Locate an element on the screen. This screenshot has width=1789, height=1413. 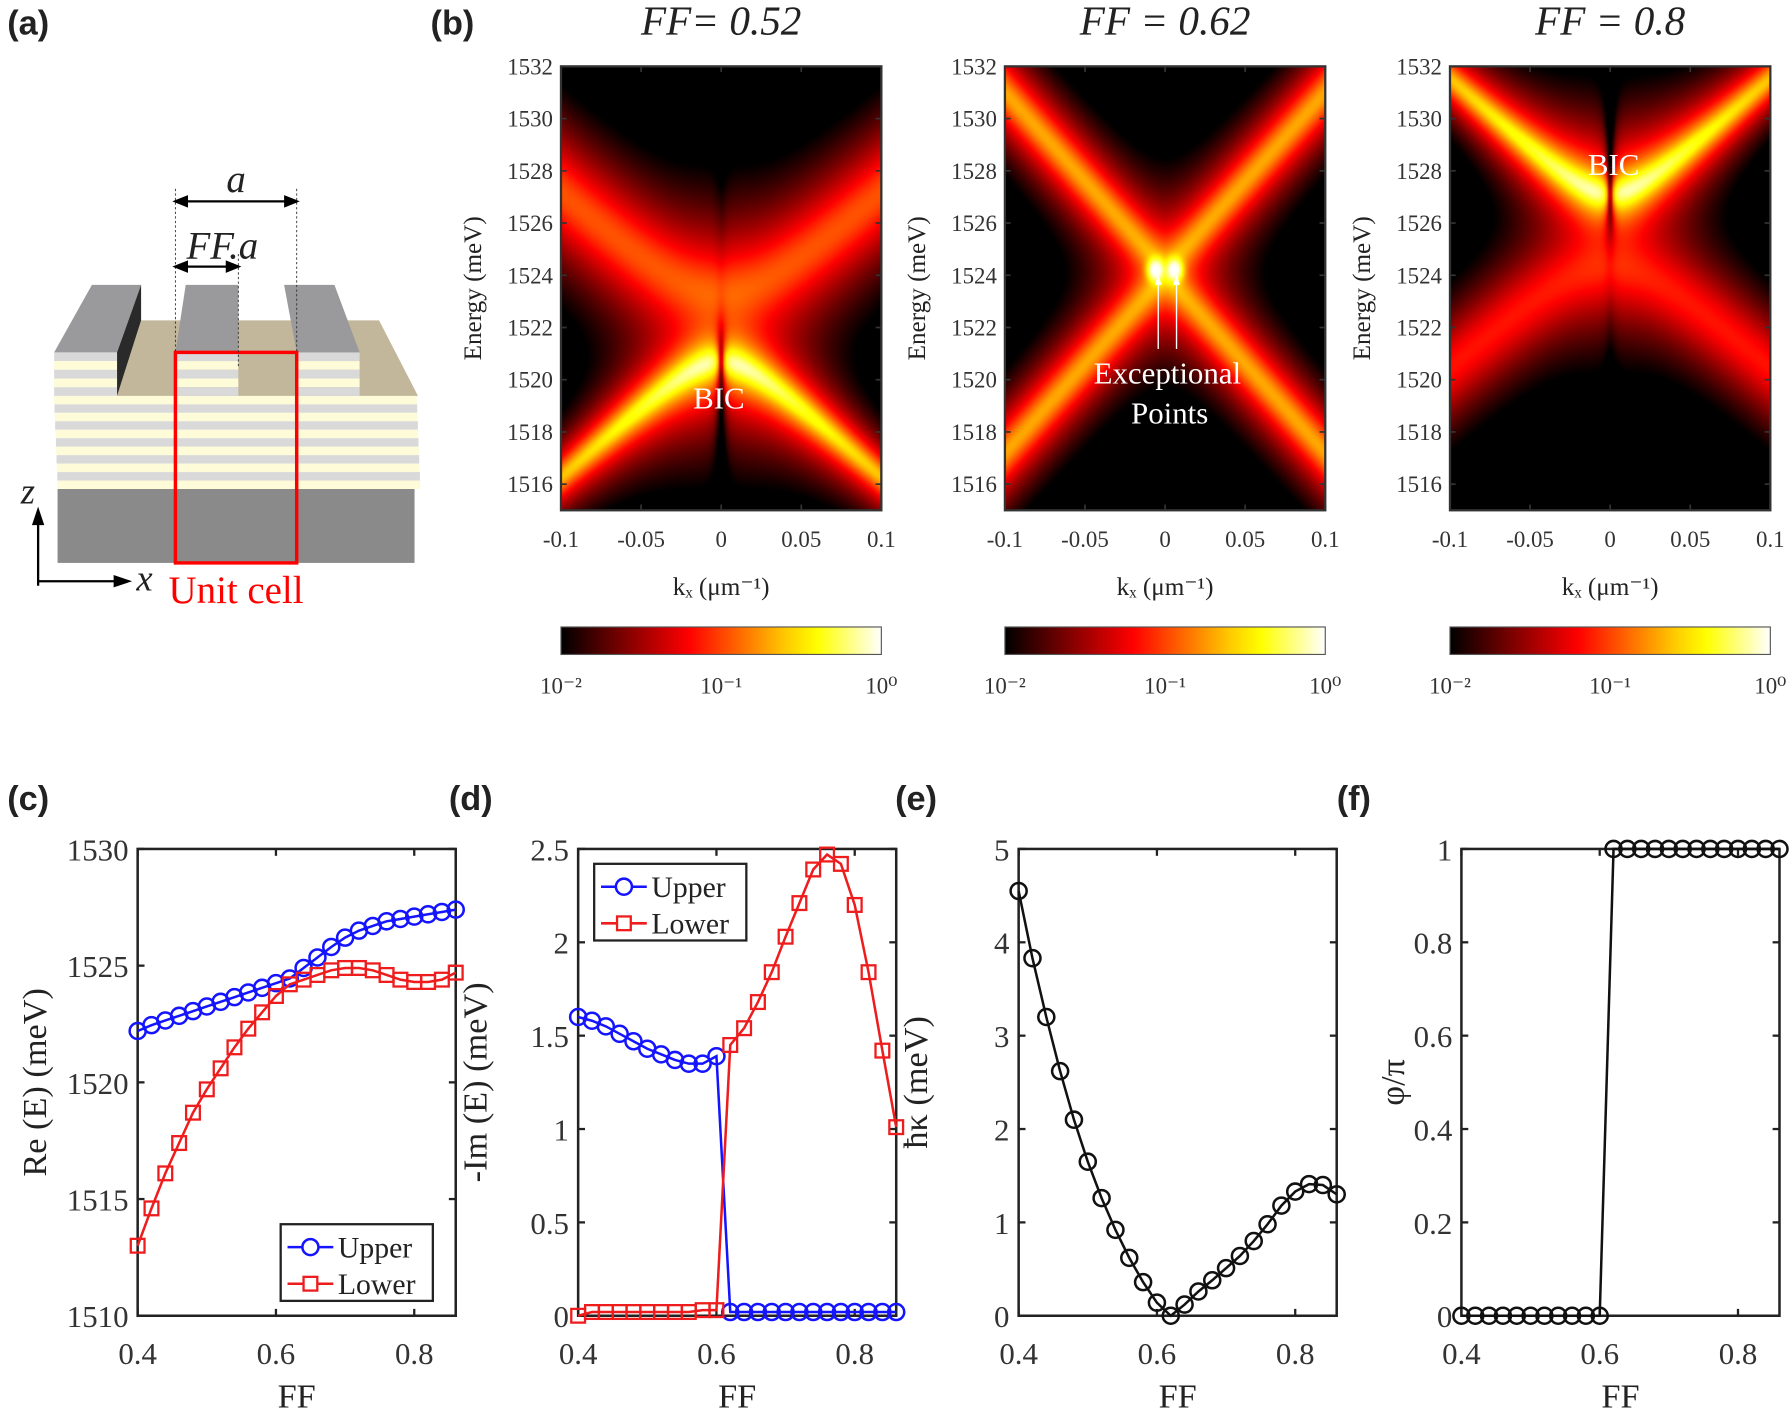
legend-label: Lower is located at coordinates (377, 1284).